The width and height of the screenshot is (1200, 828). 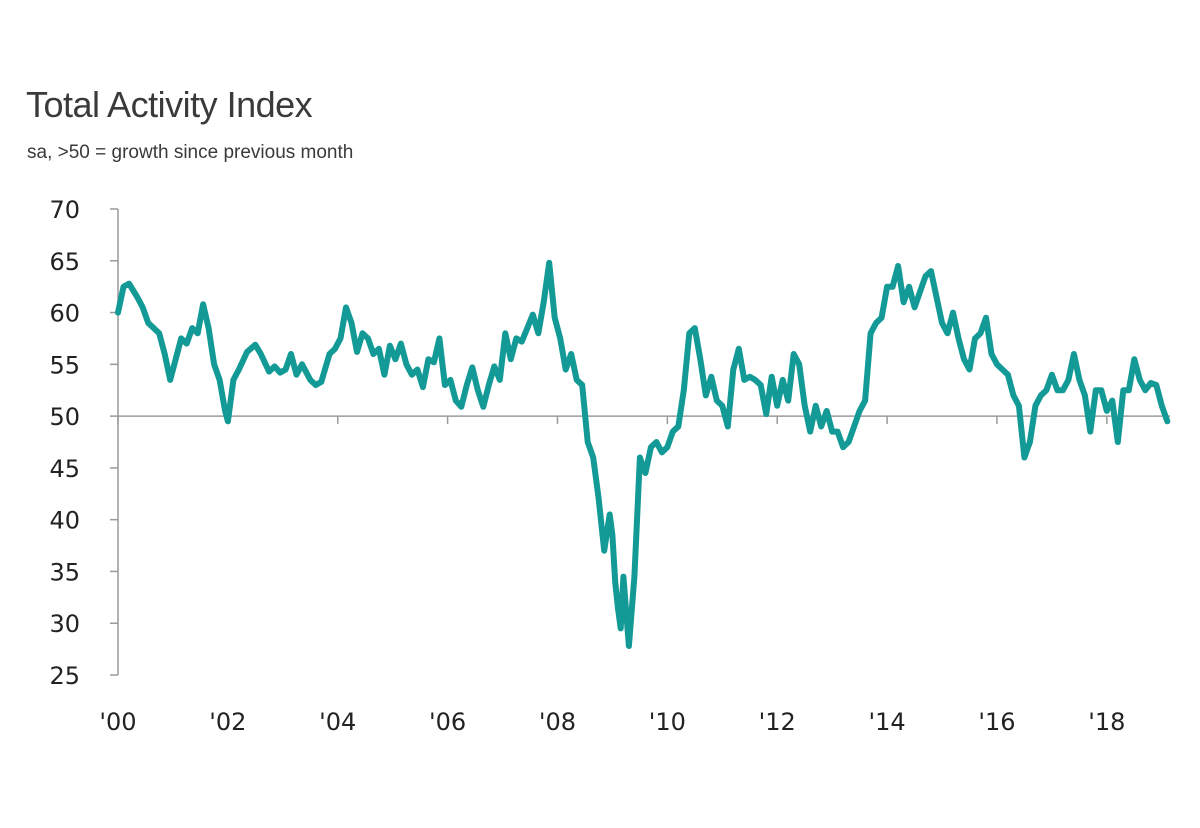 I want to click on y-tick-label: 40, so click(x=64, y=521).